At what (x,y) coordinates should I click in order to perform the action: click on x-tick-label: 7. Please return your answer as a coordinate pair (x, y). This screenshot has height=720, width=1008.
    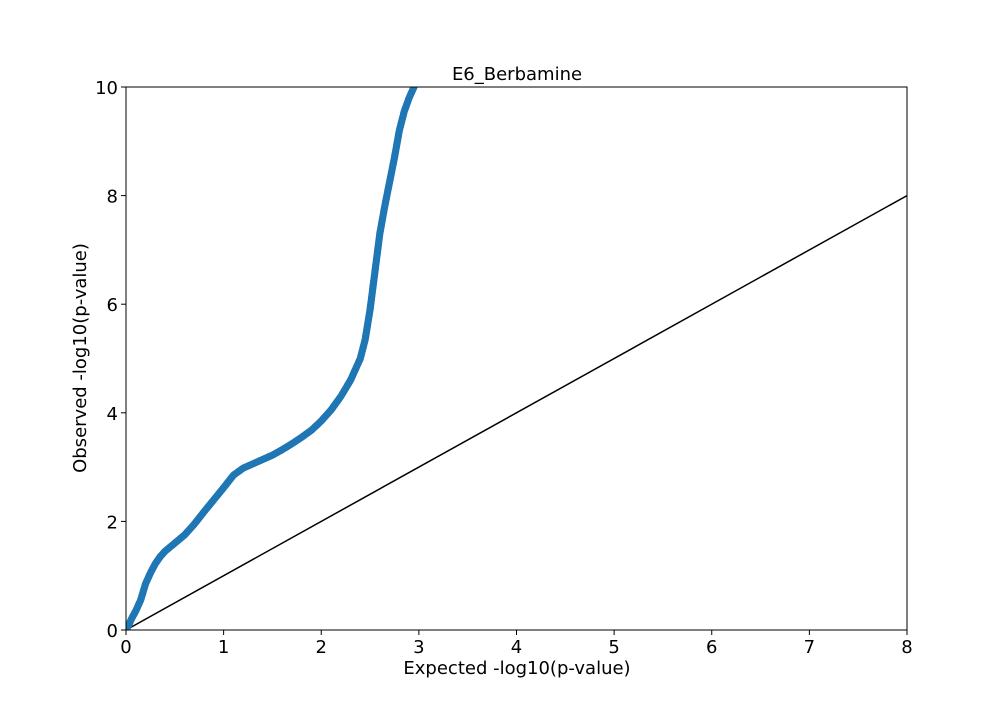
    Looking at the image, I should click on (809, 647).